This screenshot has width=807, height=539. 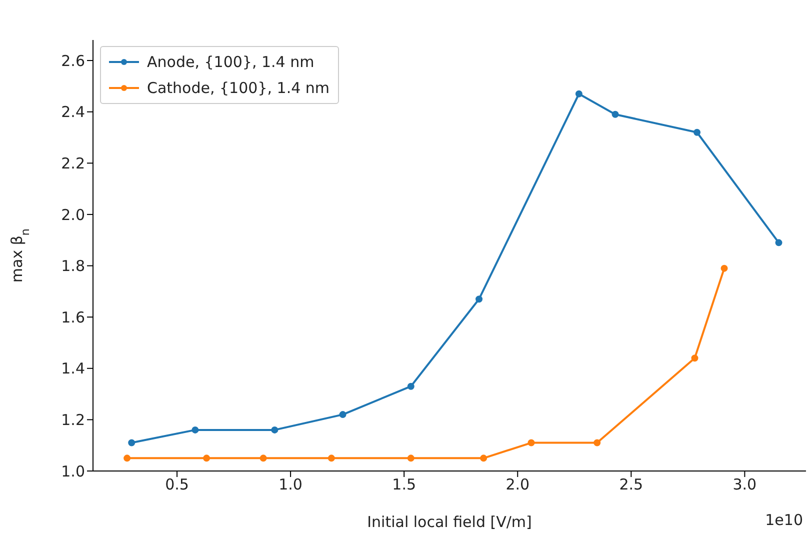 What do you see at coordinates (631, 485) in the screenshot?
I see `x-tick-label: 2.5` at bounding box center [631, 485].